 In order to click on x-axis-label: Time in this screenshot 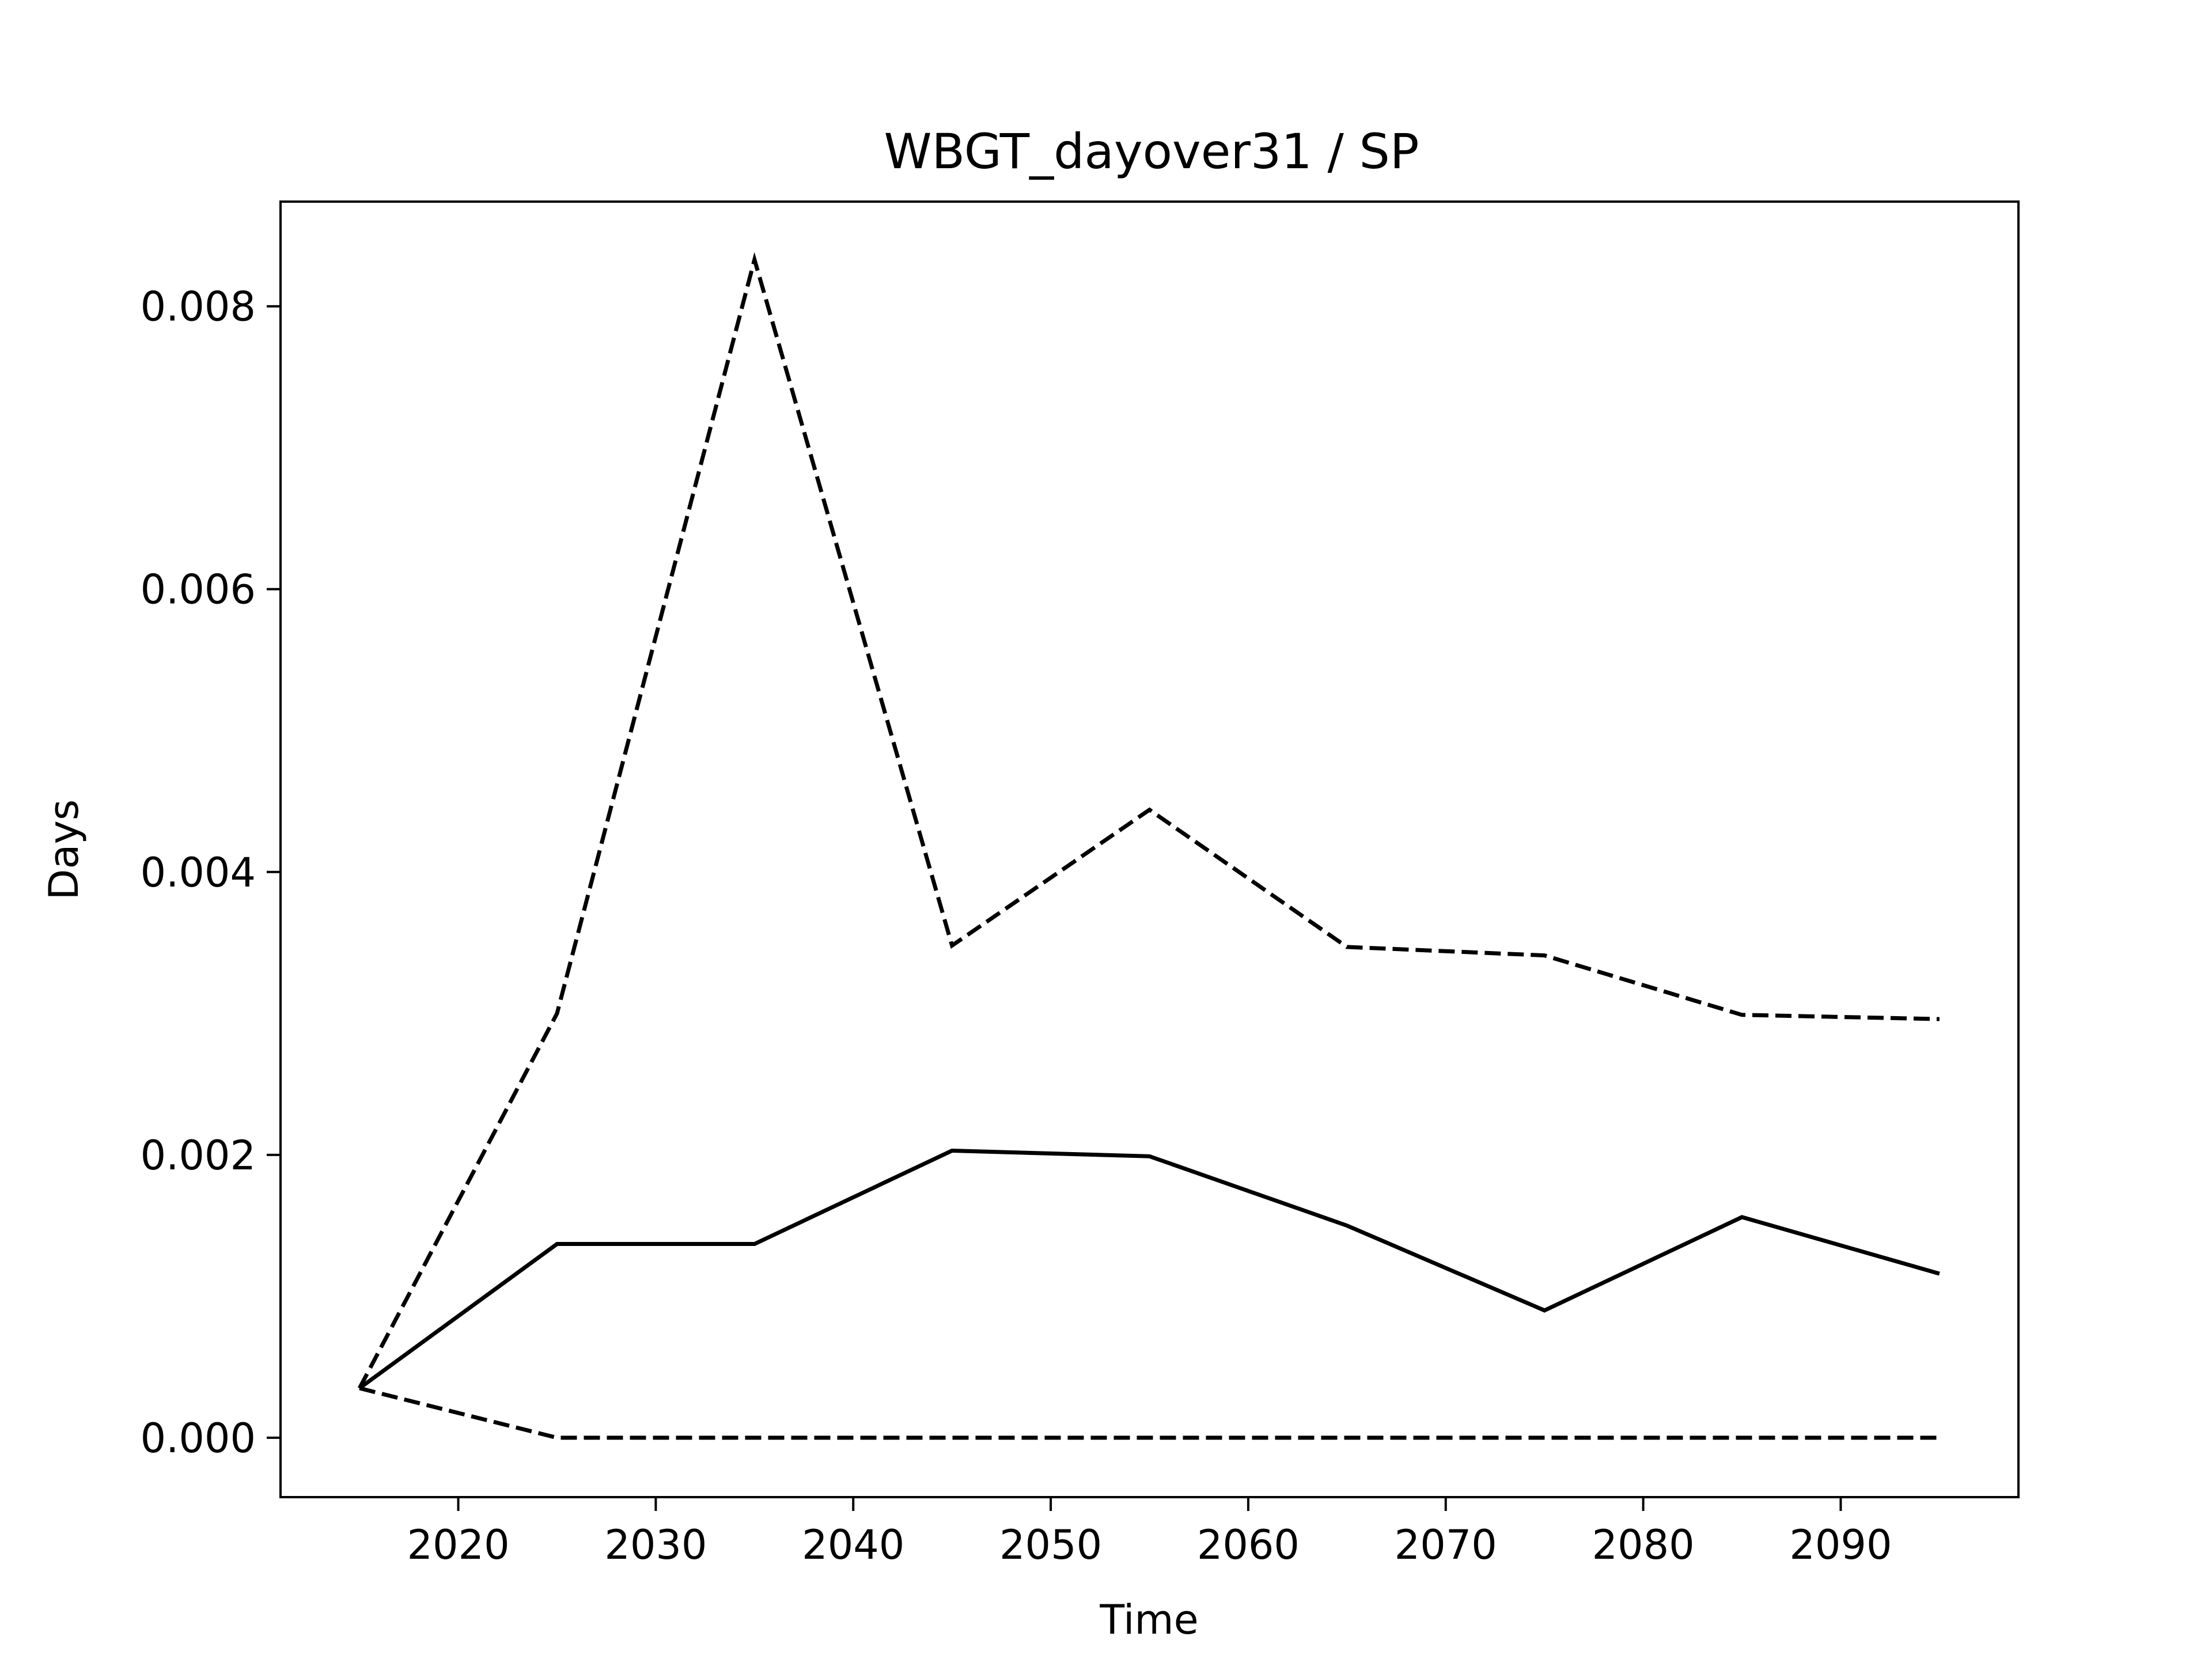, I will do `click(1148, 1619)`.